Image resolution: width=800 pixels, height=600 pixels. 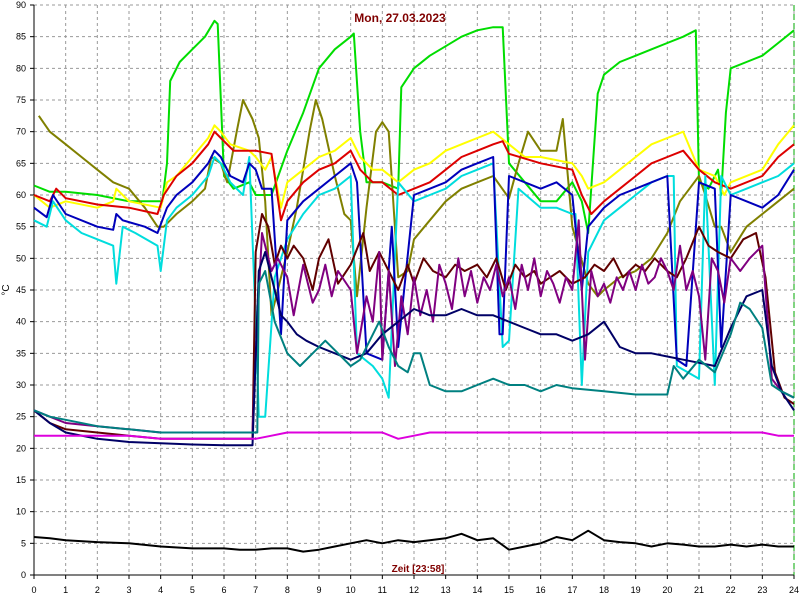 What do you see at coordinates (762, 590) in the screenshot?
I see `x-tick-label: 23` at bounding box center [762, 590].